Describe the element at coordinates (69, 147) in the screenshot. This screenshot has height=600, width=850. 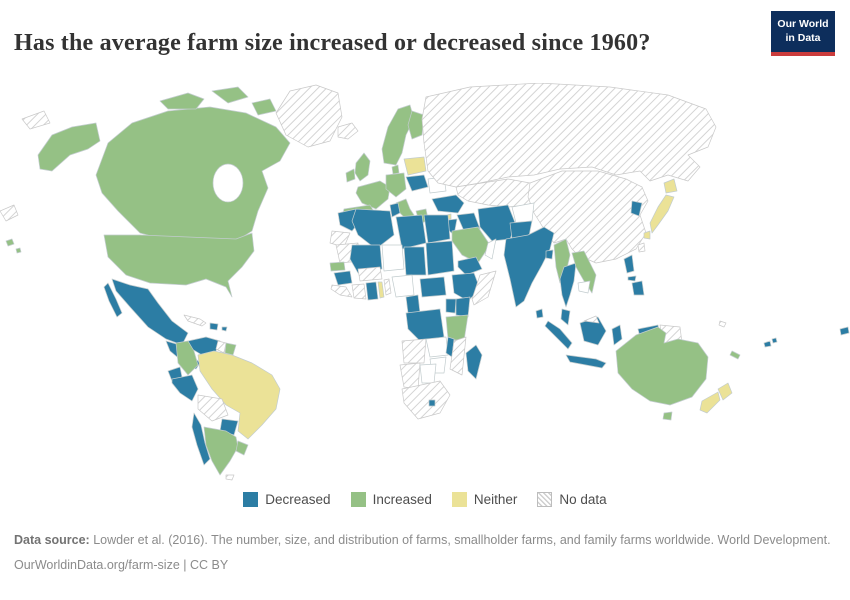
I see `region-alaska` at that location.